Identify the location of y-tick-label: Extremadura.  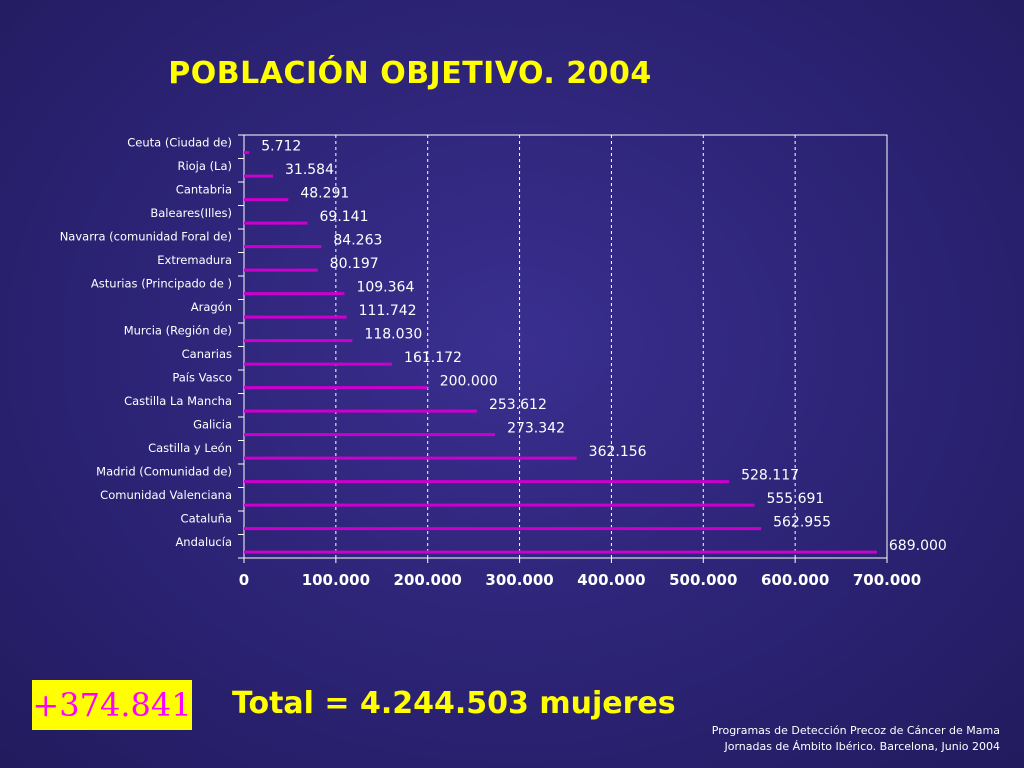
(194, 260).